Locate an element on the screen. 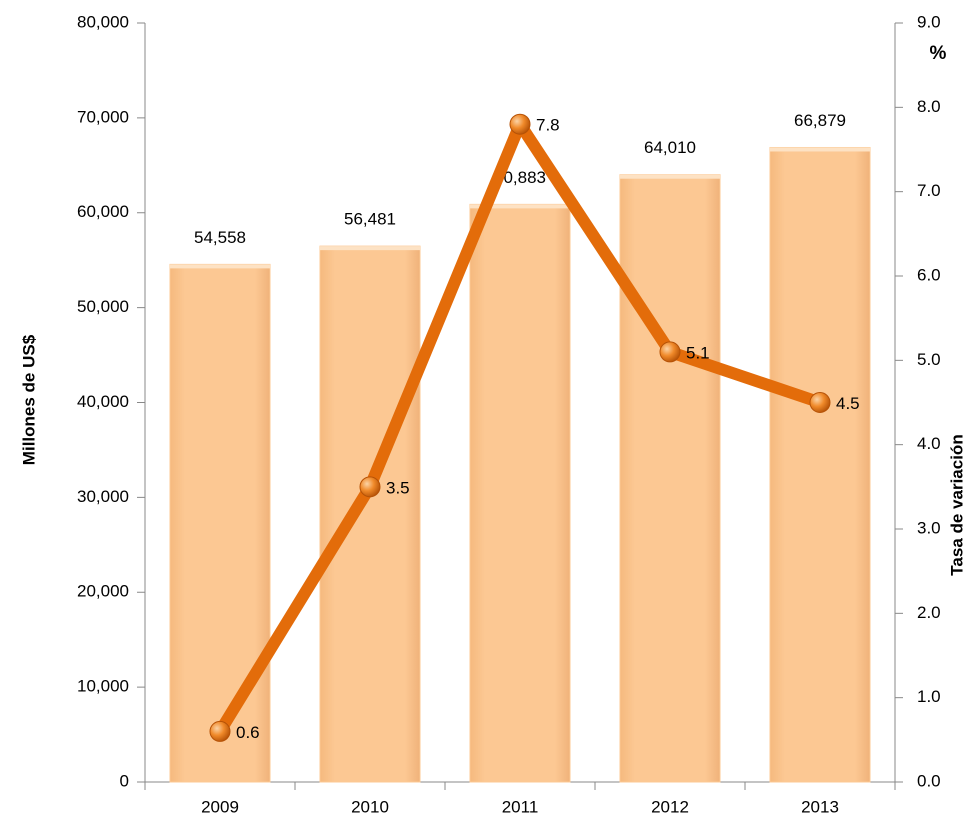 This screenshot has height=825, width=969. y-tick-label: 0 is located at coordinates (124, 780).